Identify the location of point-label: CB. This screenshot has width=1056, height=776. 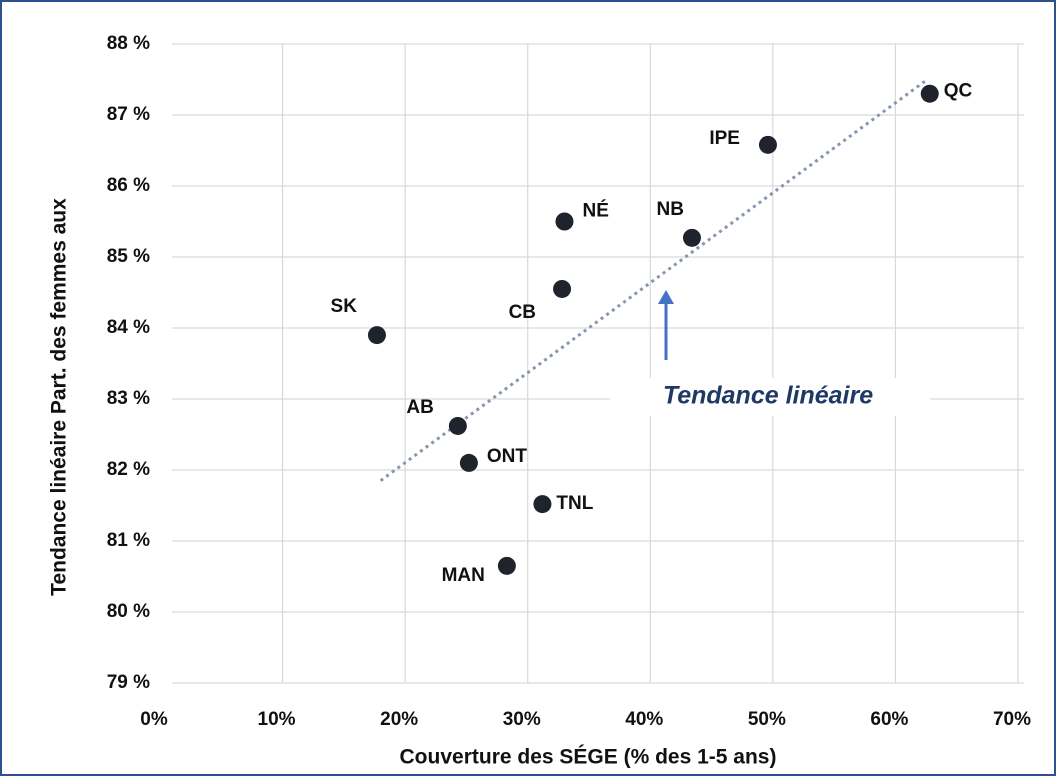
(522, 312).